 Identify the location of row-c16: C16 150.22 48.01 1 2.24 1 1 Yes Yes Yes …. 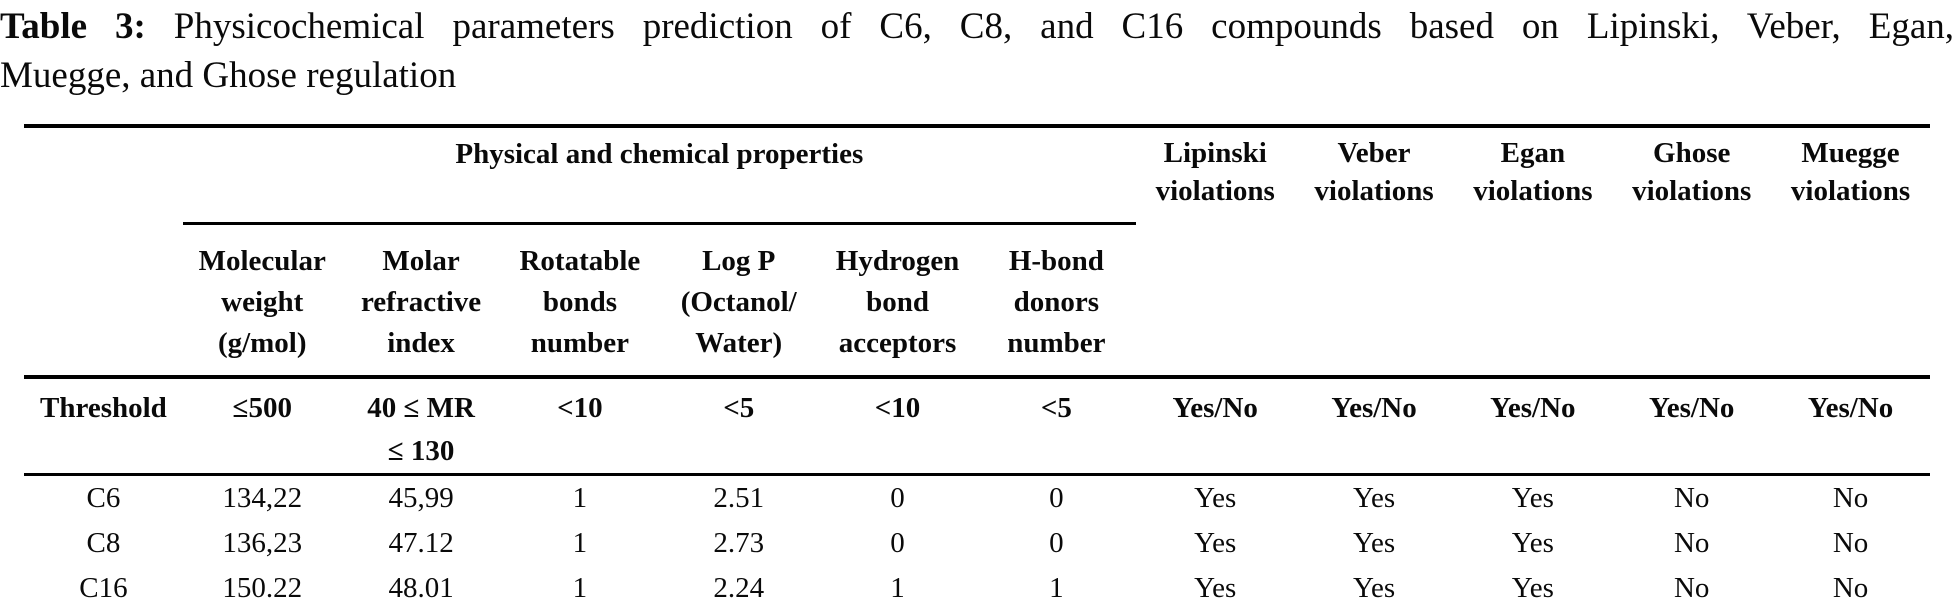
(977, 588).